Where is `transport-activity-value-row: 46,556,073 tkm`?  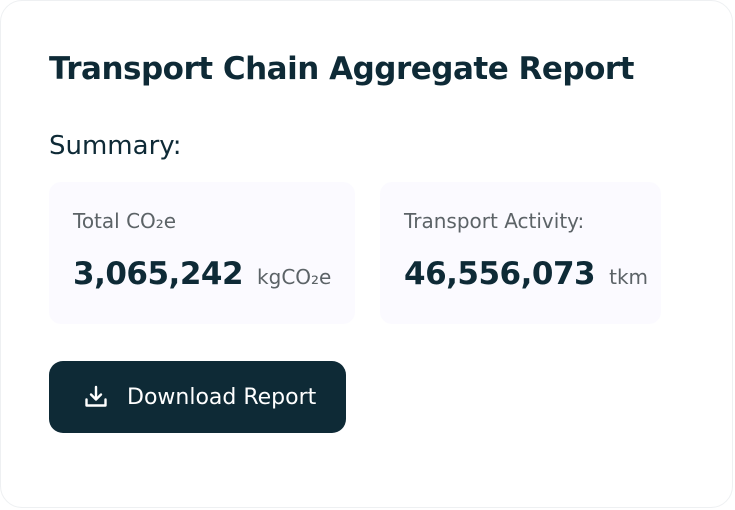 transport-activity-value-row: 46,556,073 tkm is located at coordinates (526, 274).